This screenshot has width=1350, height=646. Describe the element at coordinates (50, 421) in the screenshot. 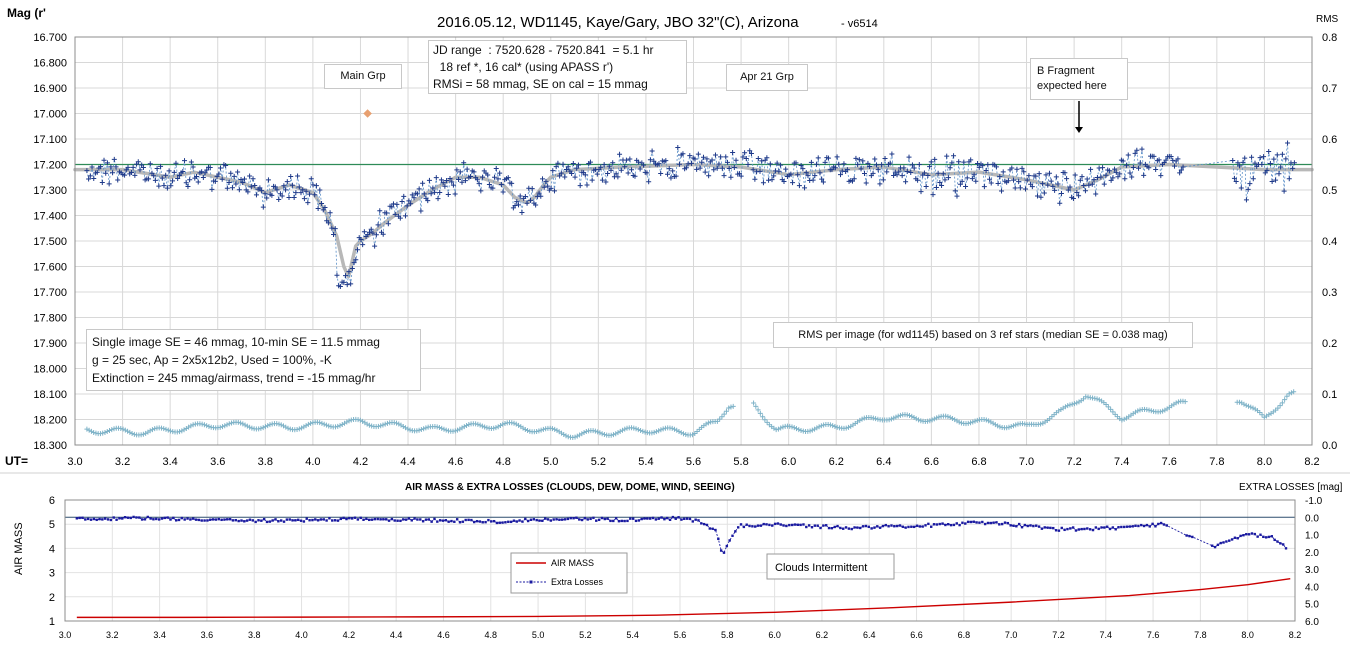

I see `top-y-tick-label: 18.200` at that location.